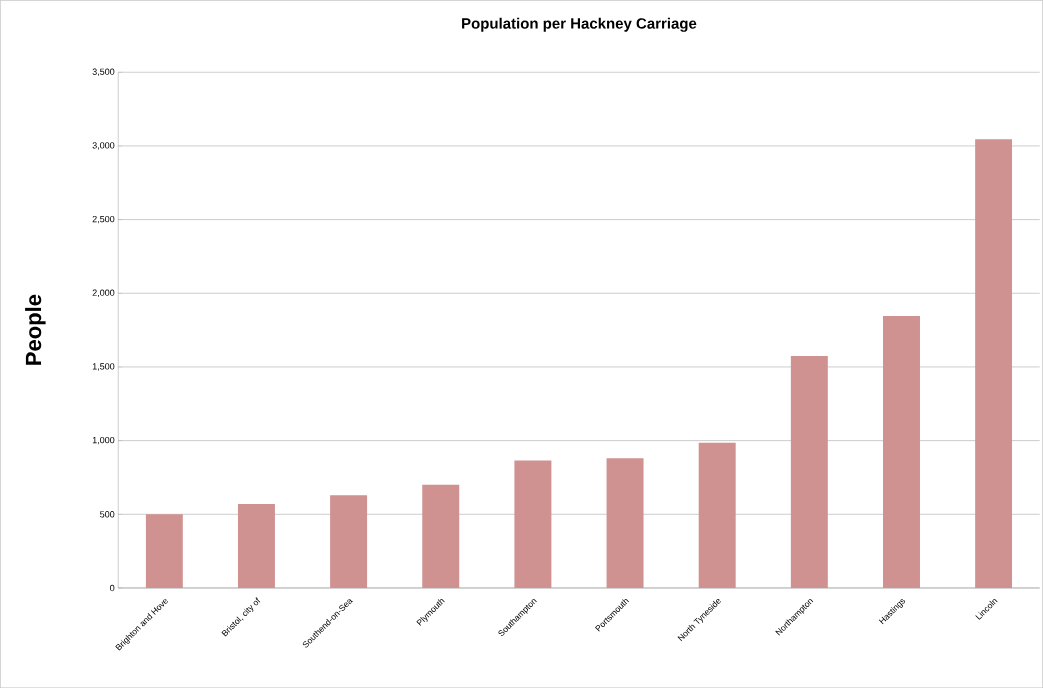 The height and width of the screenshot is (688, 1043). I want to click on chart-title: Population per Hackney Carriage, so click(579, 24).